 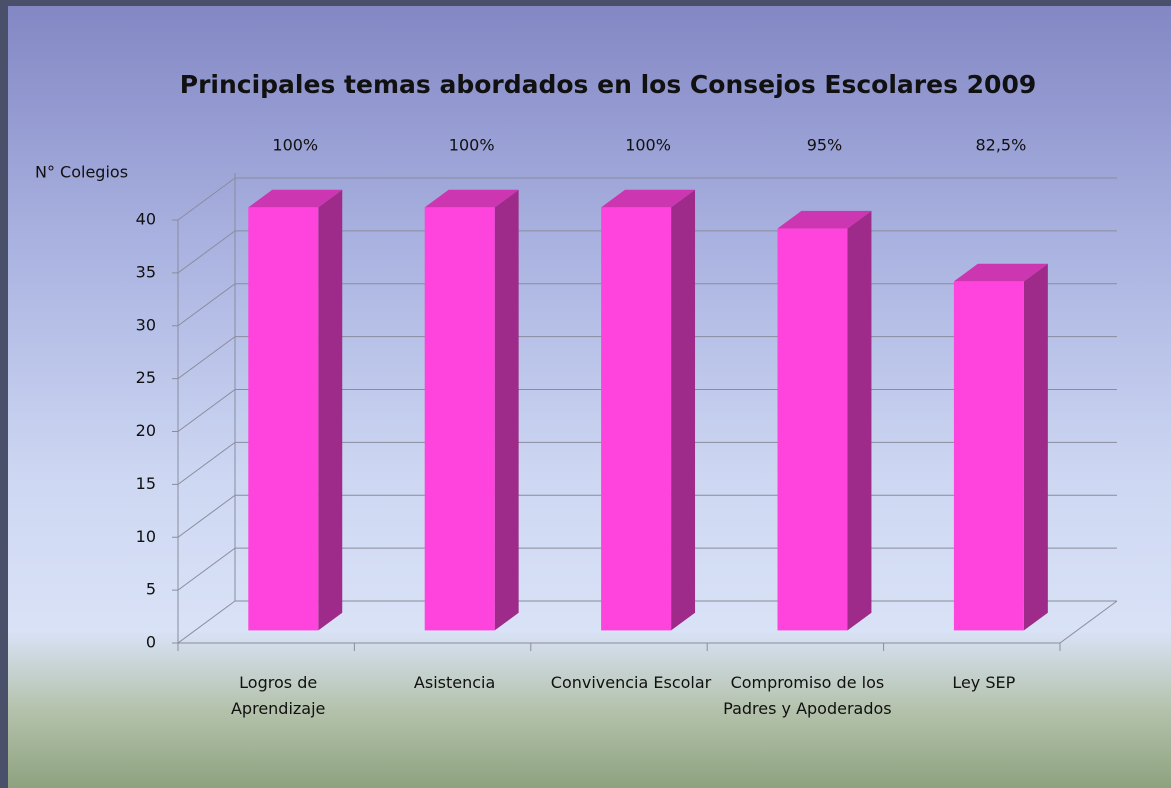 I want to click on x-tick-label: Logros de Aprendizaje, so click(x=278, y=695).